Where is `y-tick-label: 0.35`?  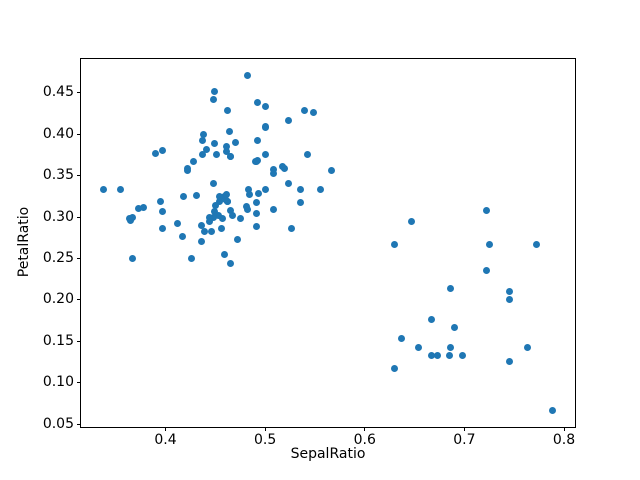 y-tick-label: 0.35 is located at coordinates (58, 175).